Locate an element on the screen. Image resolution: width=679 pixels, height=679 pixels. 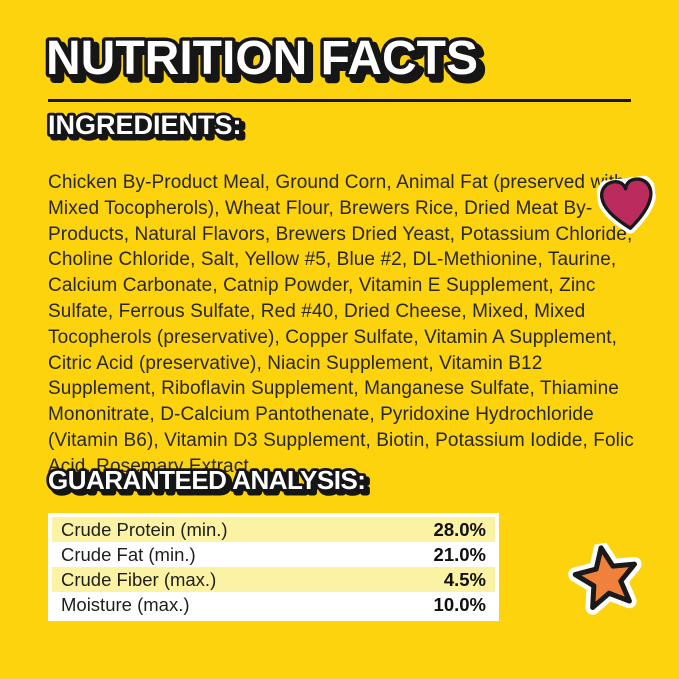
page-title-shadow: NUTRITION FACTS is located at coordinates (267, 63).